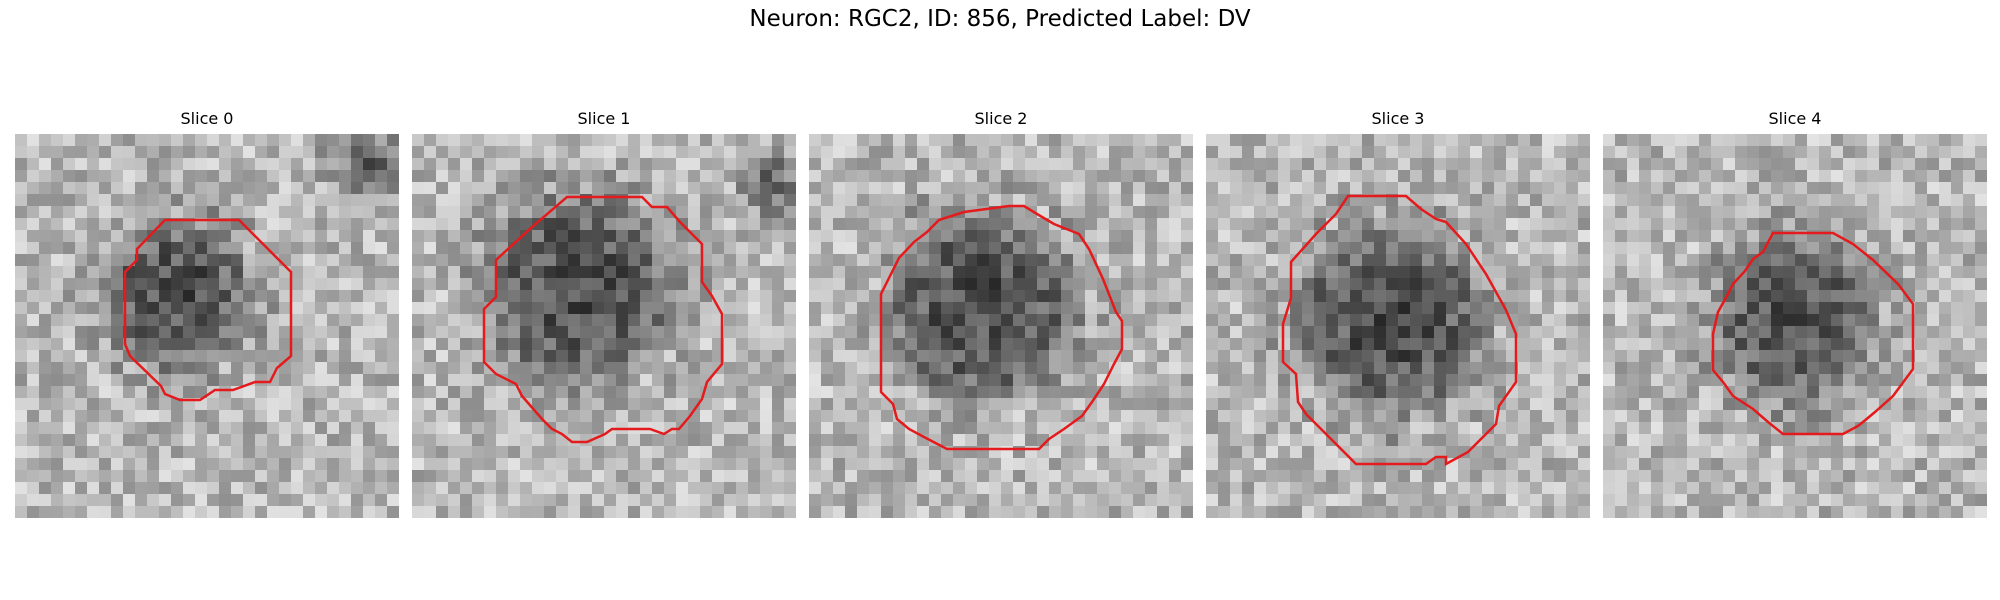 Image resolution: width=2000 pixels, height=600 pixels. Describe the element at coordinates (1399, 330) in the screenshot. I see `slice-3-contour` at that location.